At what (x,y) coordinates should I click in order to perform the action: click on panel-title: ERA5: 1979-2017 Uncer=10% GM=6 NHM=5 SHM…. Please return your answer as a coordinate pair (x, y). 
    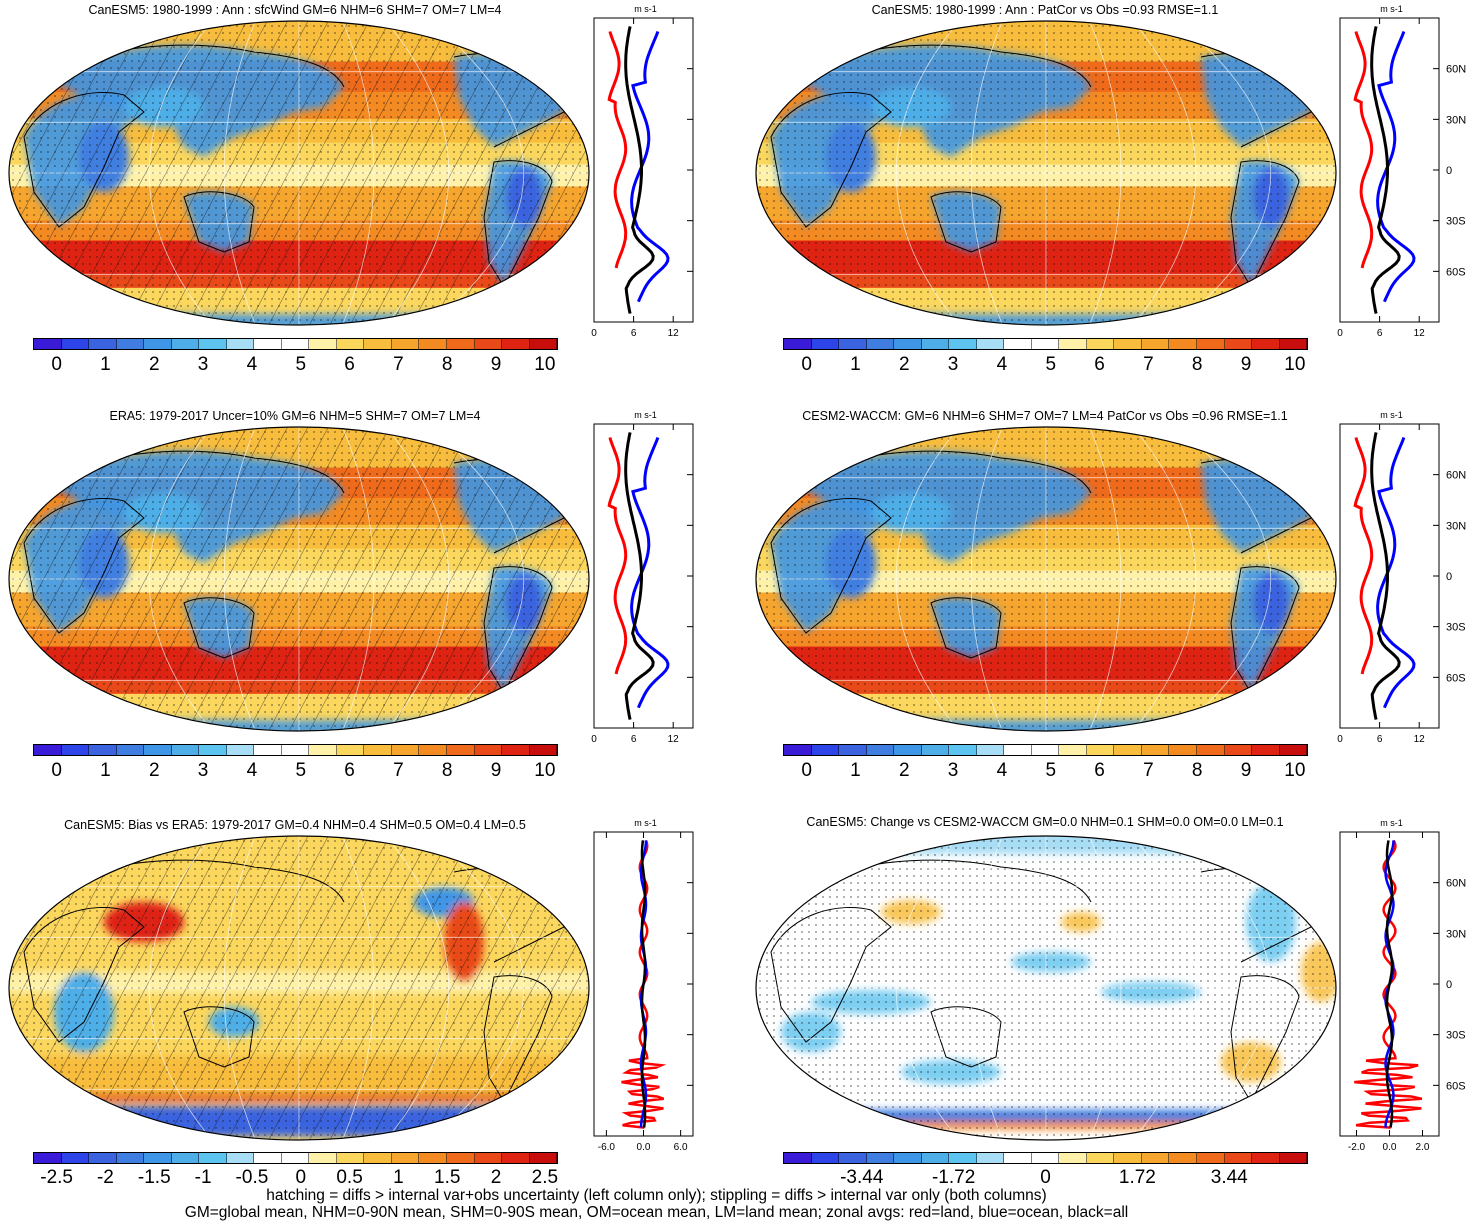
    Looking at the image, I should click on (295, 416).